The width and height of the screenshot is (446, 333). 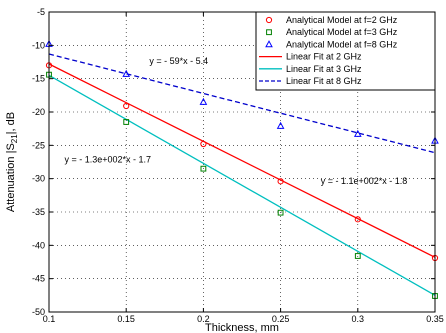 I want to click on legend-box, so click(x=345, y=51).